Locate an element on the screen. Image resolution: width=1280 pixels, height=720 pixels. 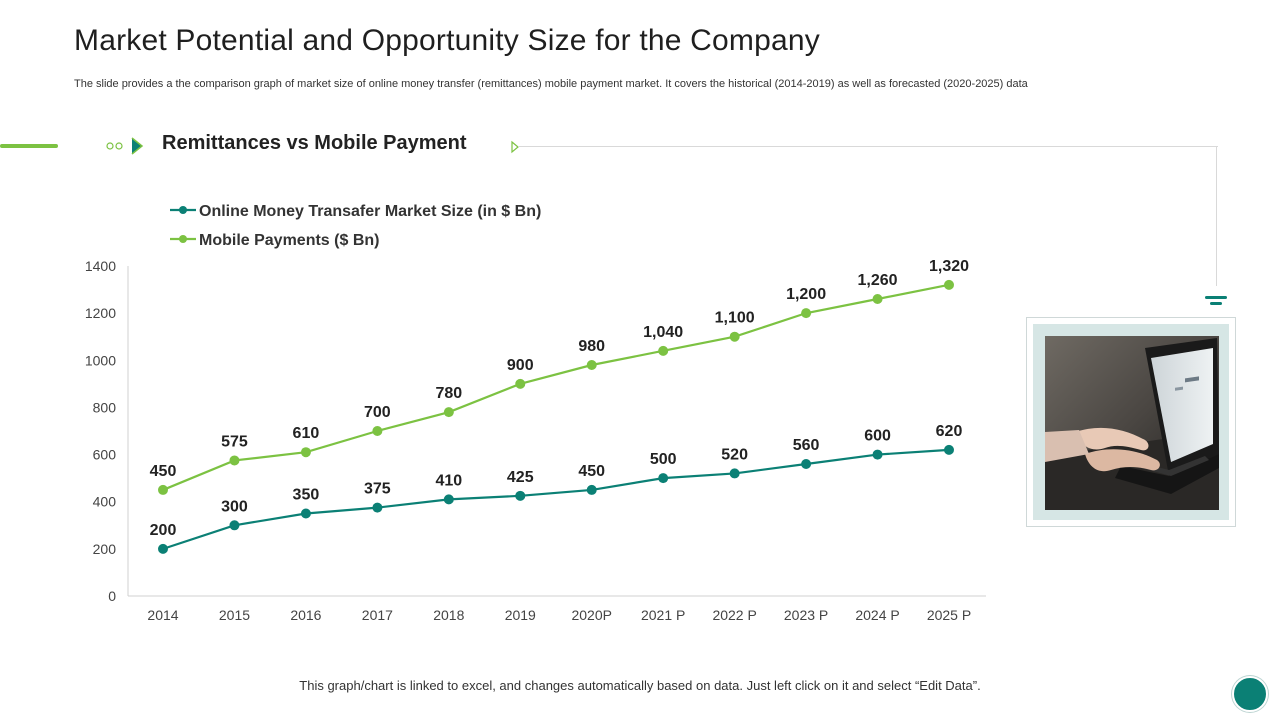
data-label: 560 is located at coordinates (806, 445).